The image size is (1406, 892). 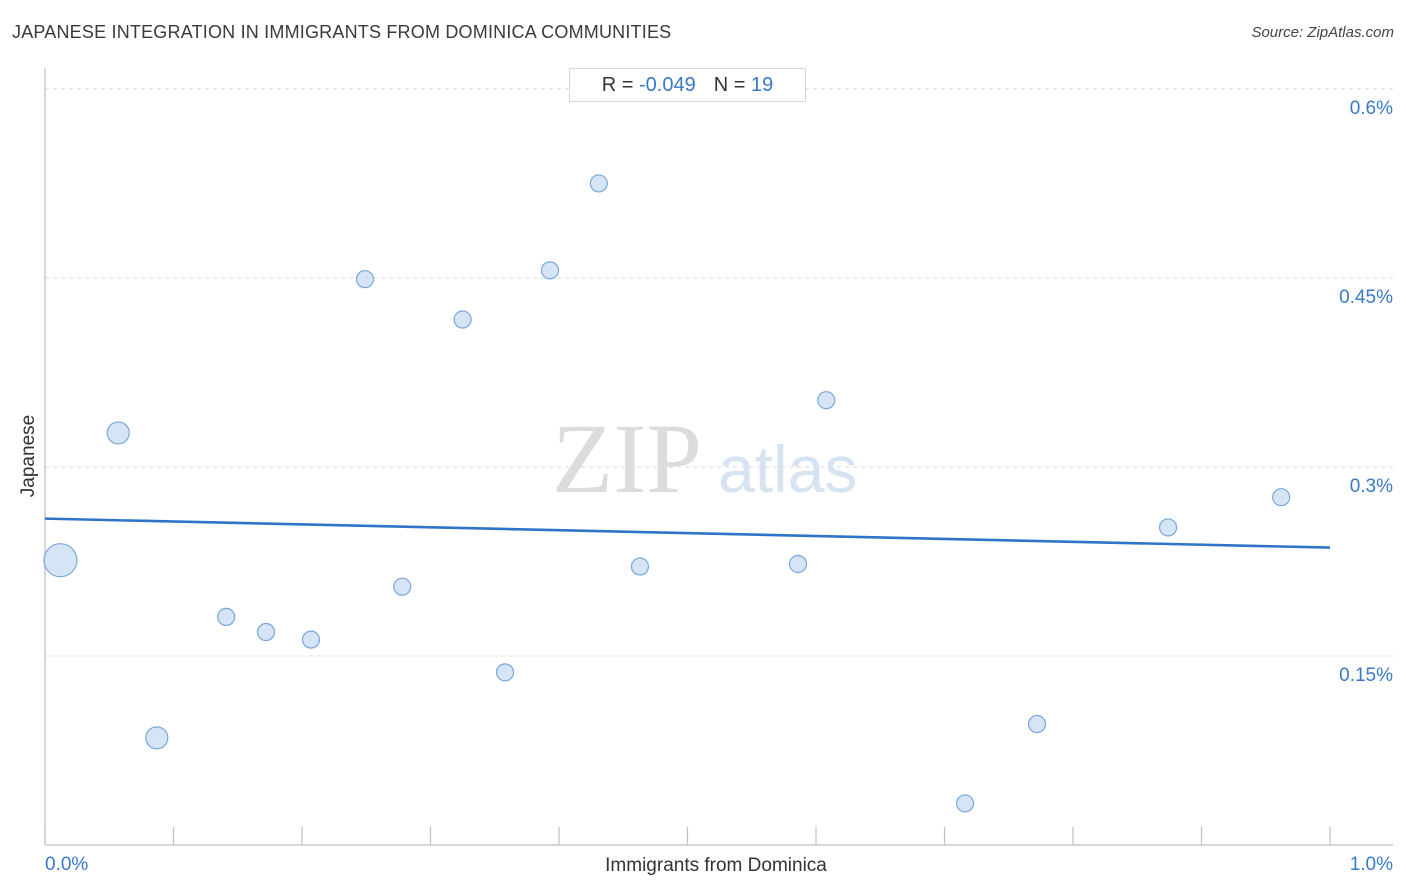 I want to click on x-tick-label: 0.0%, so click(x=66, y=864).